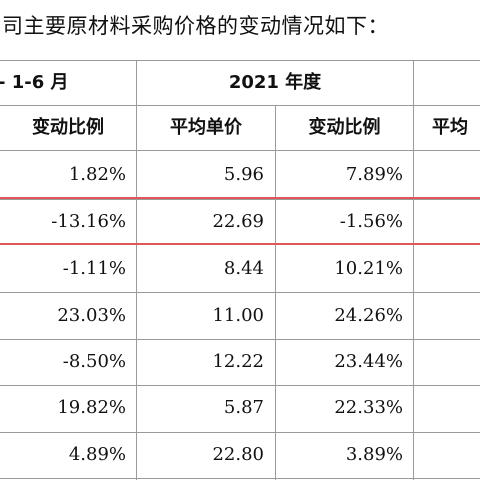 The image size is (480, 480). I want to click on intro-text: 司主要原材料采购价格的变动情况如下：, so click(195, 26).